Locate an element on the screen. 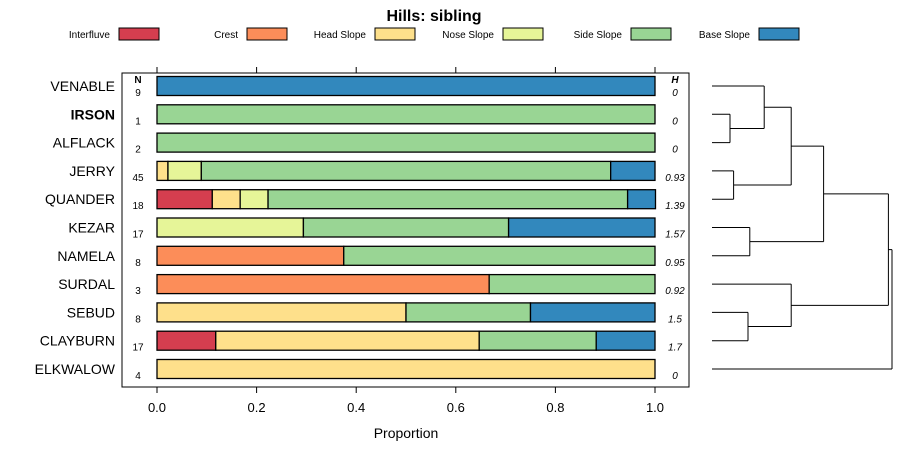 Image resolution: width=900 pixels, height=460 pixels. n-value: 1 is located at coordinates (138, 121).